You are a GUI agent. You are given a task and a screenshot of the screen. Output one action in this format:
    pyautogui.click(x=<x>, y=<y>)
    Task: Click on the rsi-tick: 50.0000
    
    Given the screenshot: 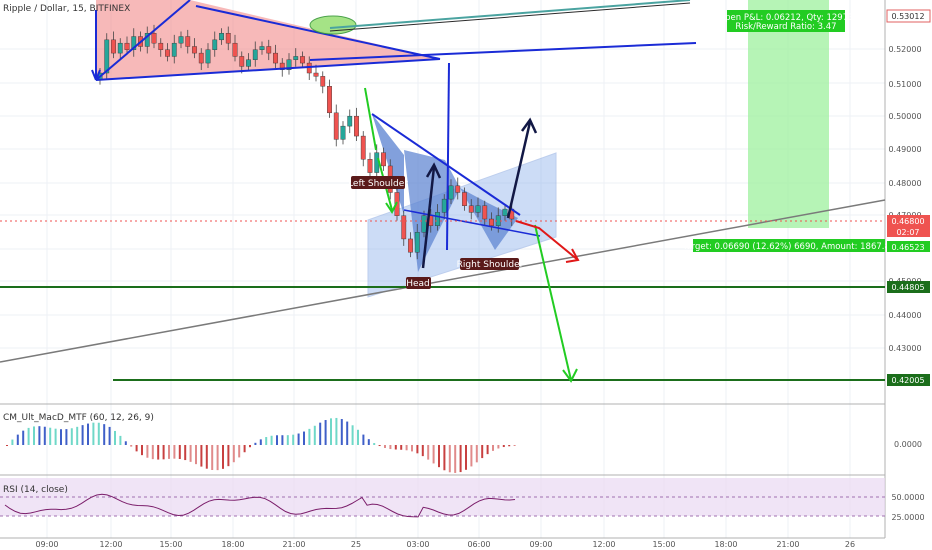 What is the action you would take?
    pyautogui.click(x=907, y=497)
    